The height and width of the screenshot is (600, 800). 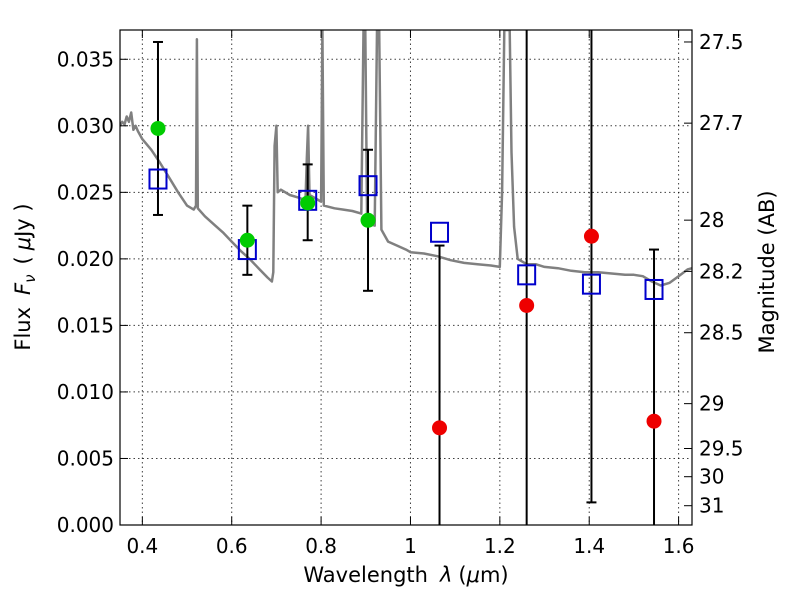 What do you see at coordinates (711, 220) in the screenshot?
I see `y2-tick-label: 28` at bounding box center [711, 220].